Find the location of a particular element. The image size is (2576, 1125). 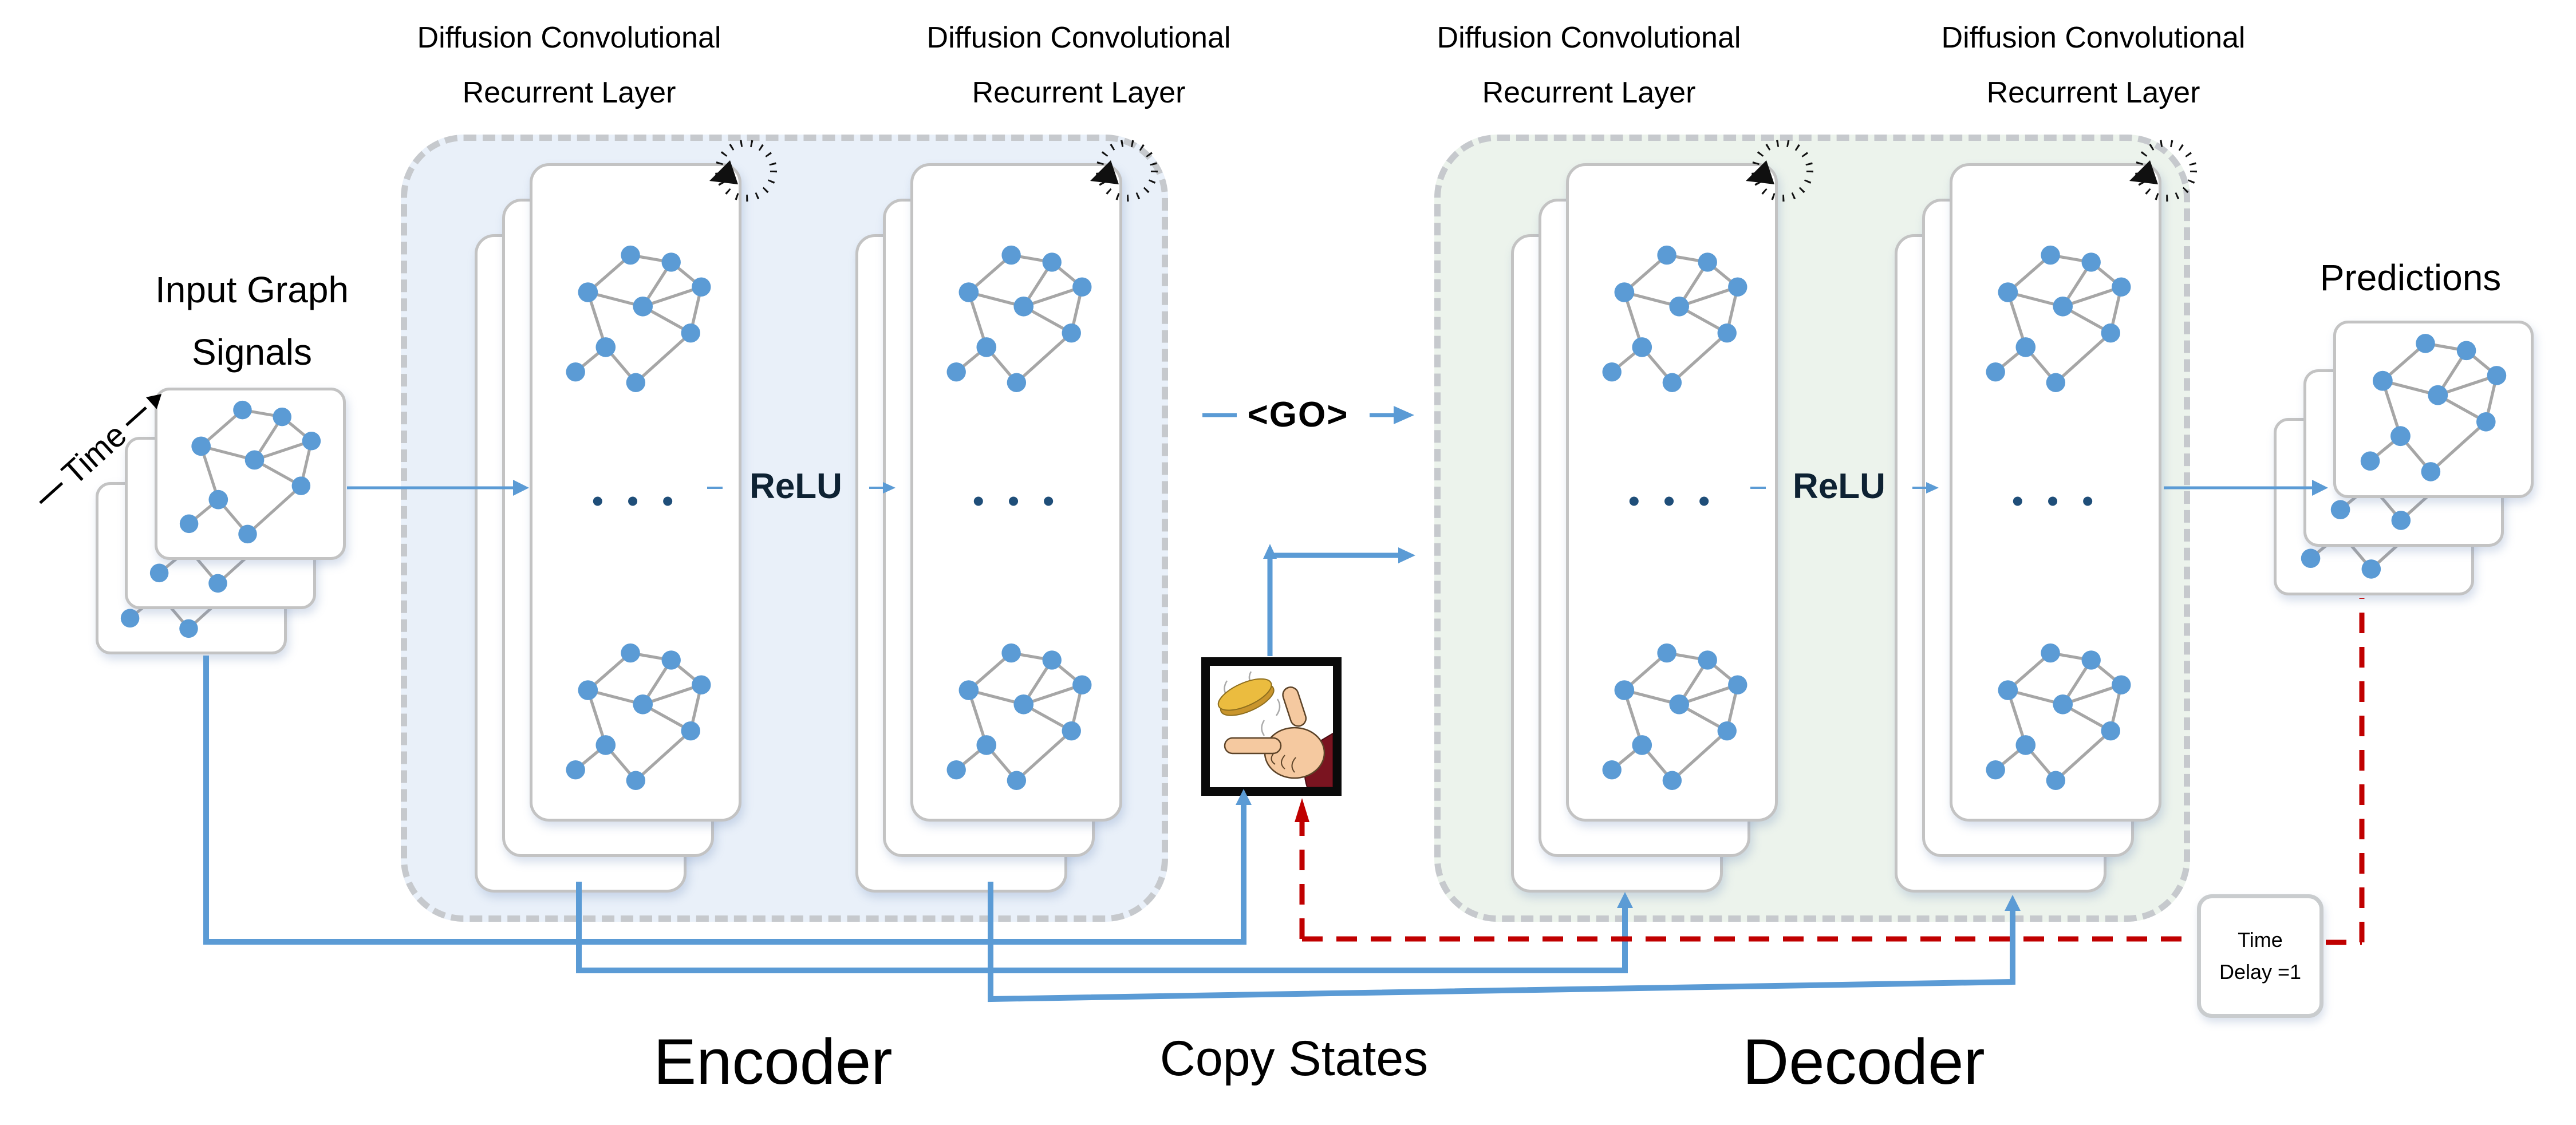

predictions-label: Predictions is located at coordinates (2410, 277).